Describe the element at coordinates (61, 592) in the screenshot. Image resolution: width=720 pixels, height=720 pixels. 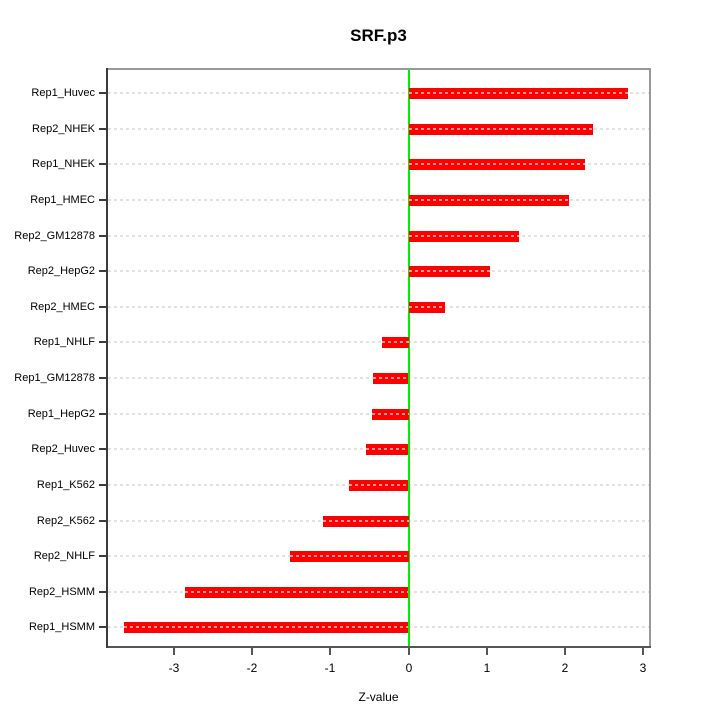
I see `y-axis-label: Rep2_HSMM` at that location.